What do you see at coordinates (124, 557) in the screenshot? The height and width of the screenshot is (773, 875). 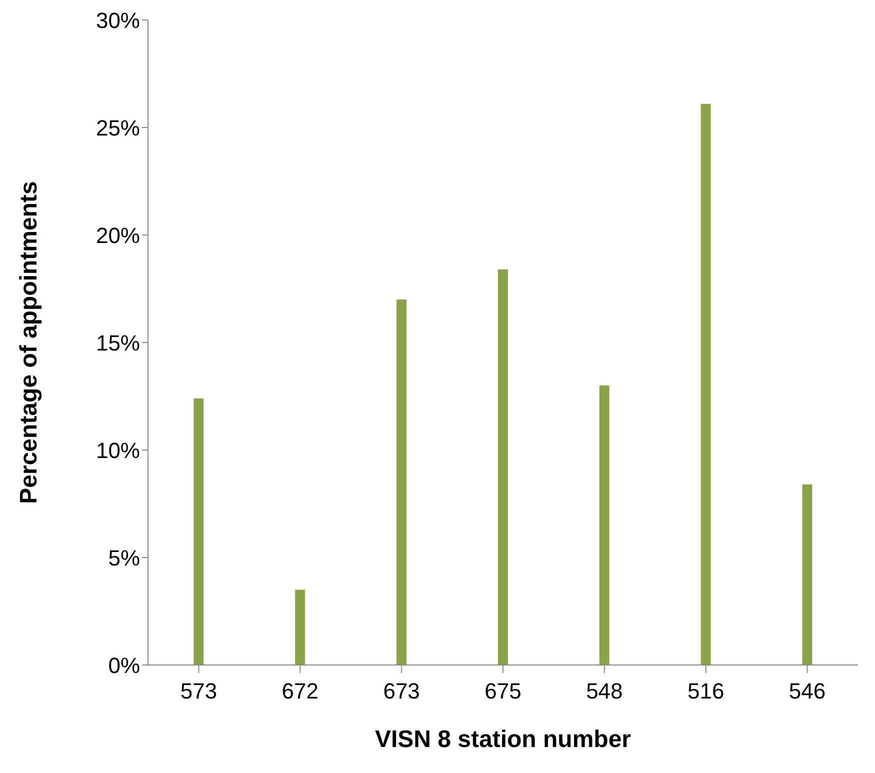 I see `y-tick-label: 5%` at bounding box center [124, 557].